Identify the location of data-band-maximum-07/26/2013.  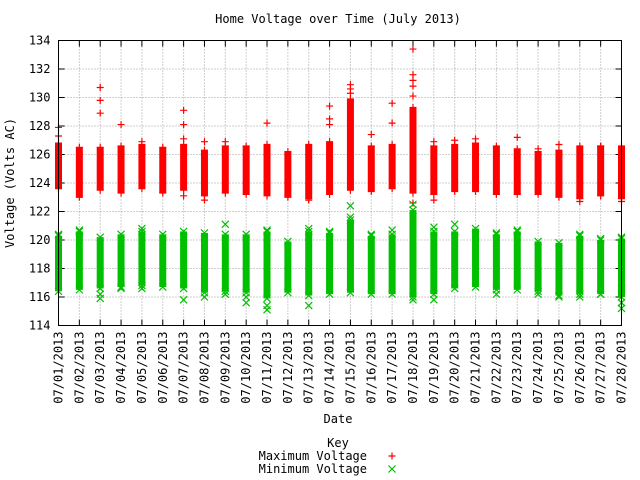
(580, 172).